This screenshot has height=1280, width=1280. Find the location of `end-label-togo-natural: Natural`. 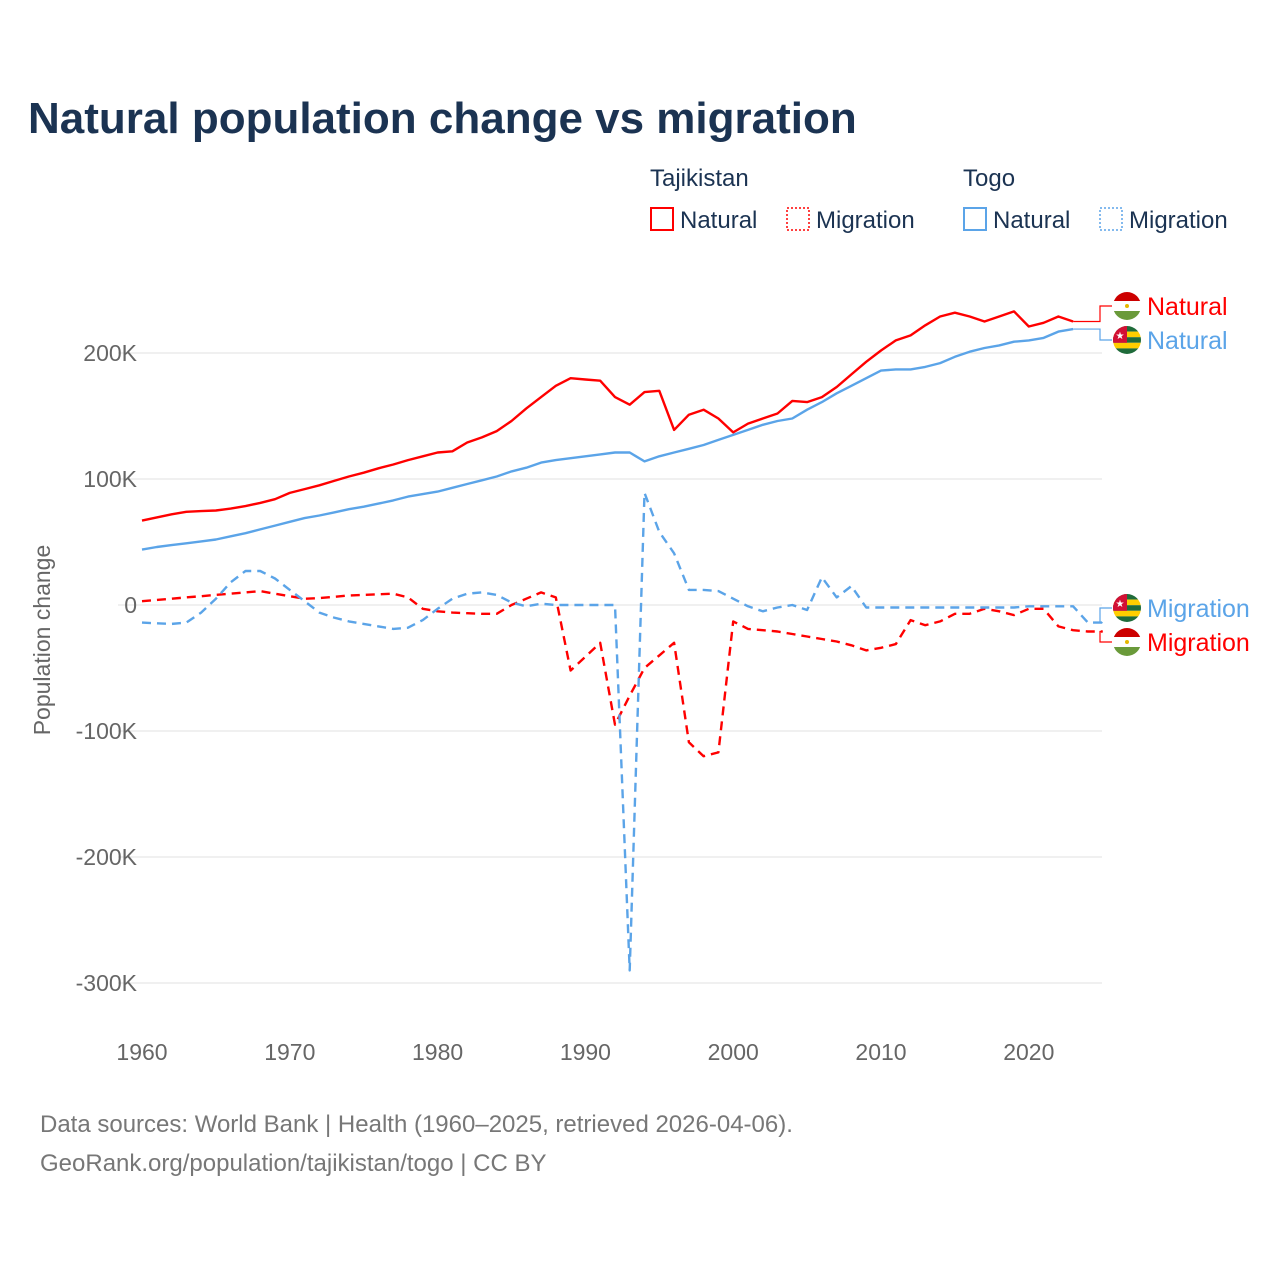

end-label-togo-natural: Natural is located at coordinates (1187, 341).